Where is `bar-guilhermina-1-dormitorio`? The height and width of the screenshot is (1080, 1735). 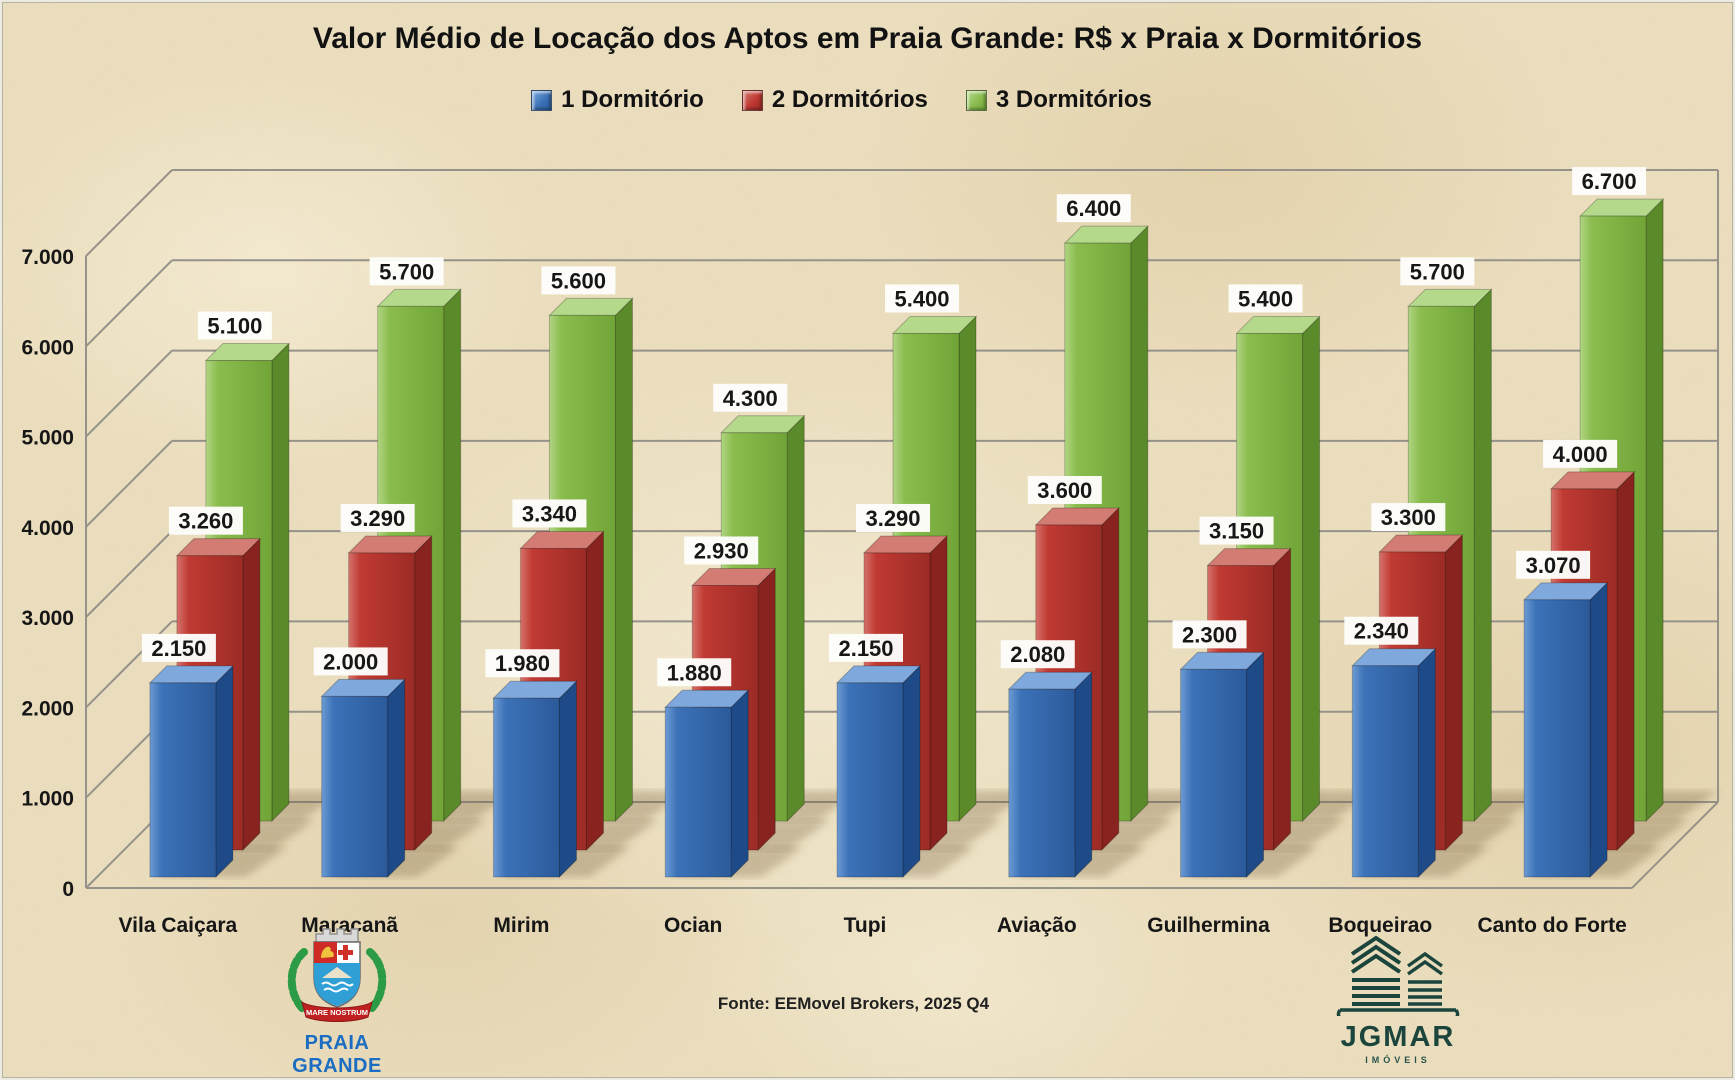 bar-guilhermina-1-dormitorio is located at coordinates (1222, 765).